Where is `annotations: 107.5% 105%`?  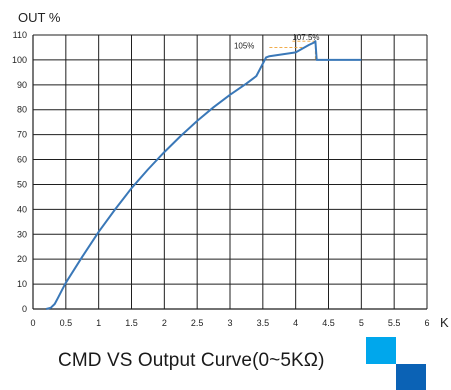 annotations: 107.5% 105% is located at coordinates (277, 41).